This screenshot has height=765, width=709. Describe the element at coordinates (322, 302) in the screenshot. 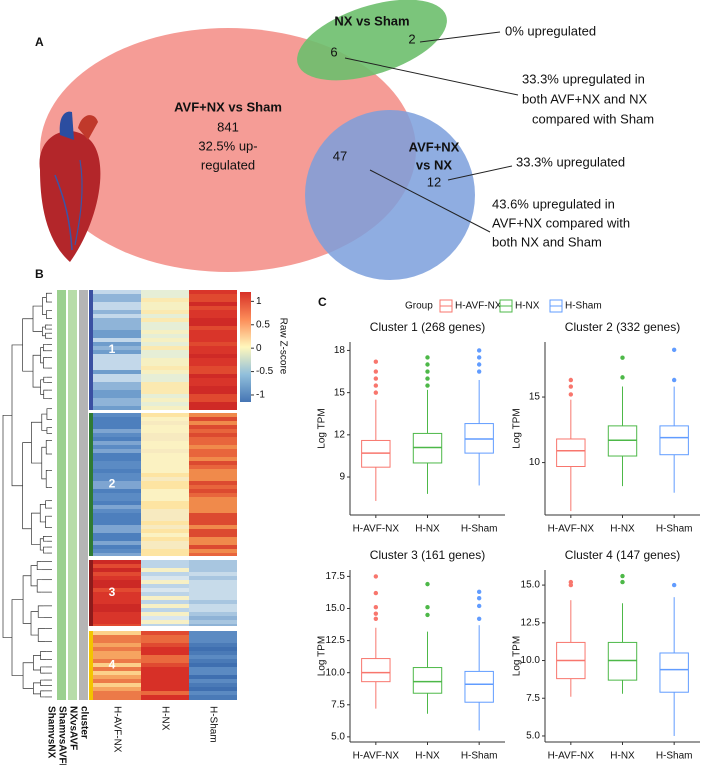

I see `panel-label: C` at that location.